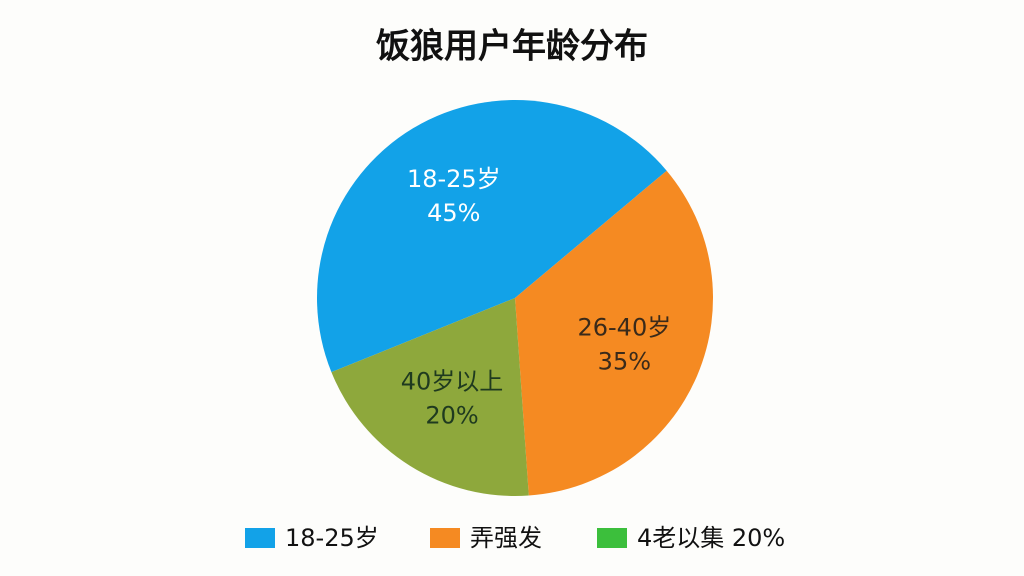 The image size is (1024, 576). I want to click on slice-value-label: 35%, so click(624, 361).